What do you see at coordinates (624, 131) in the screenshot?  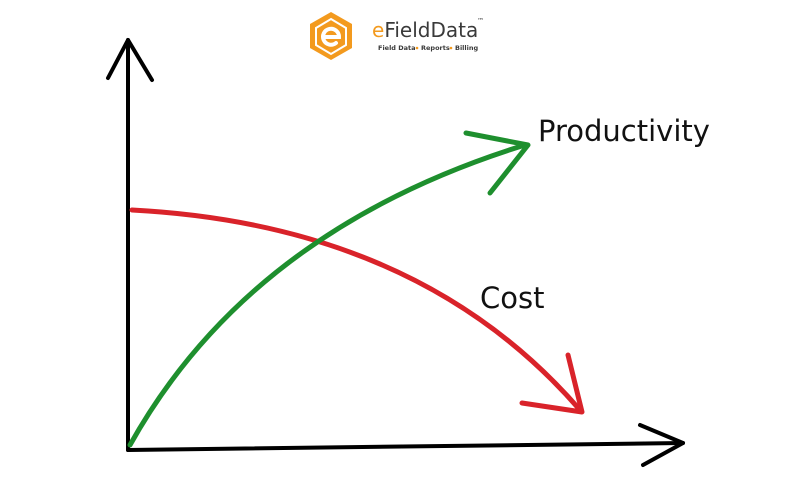 I see `productivity-label: Productivity` at bounding box center [624, 131].